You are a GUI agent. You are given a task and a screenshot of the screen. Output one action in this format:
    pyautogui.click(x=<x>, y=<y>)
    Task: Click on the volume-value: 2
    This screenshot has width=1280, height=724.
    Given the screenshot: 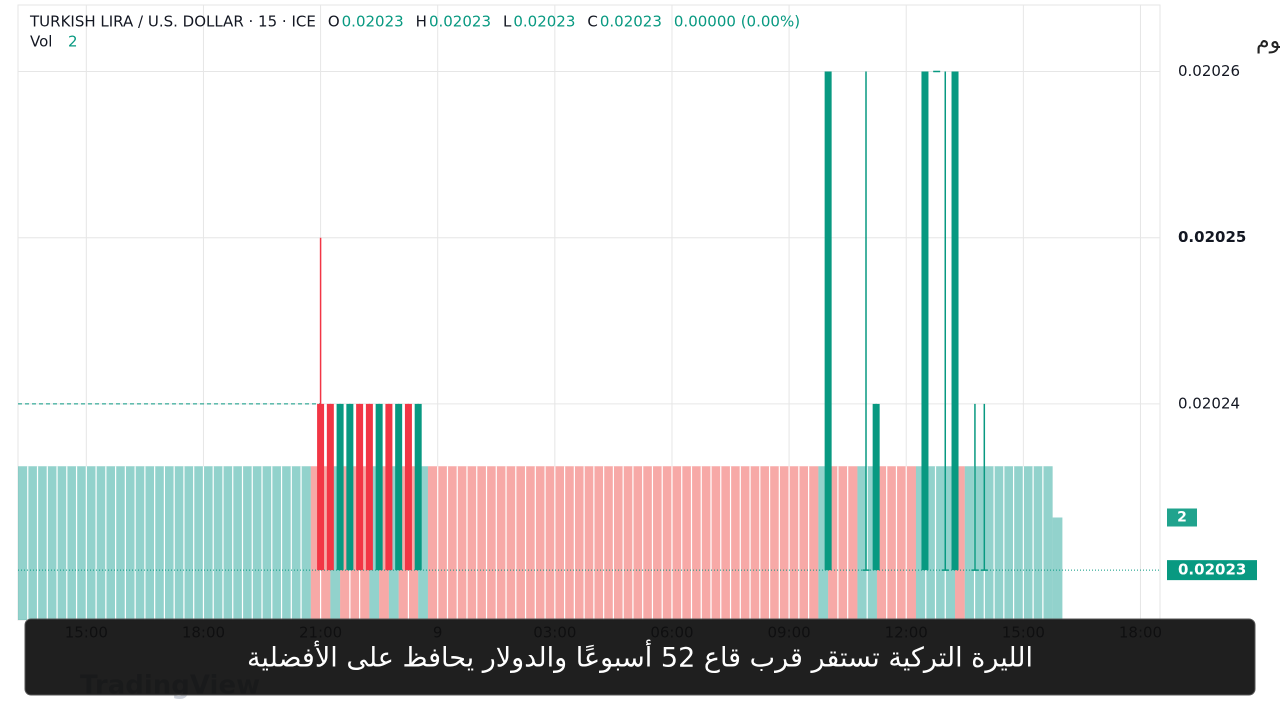 What is the action you would take?
    pyautogui.click(x=73, y=42)
    